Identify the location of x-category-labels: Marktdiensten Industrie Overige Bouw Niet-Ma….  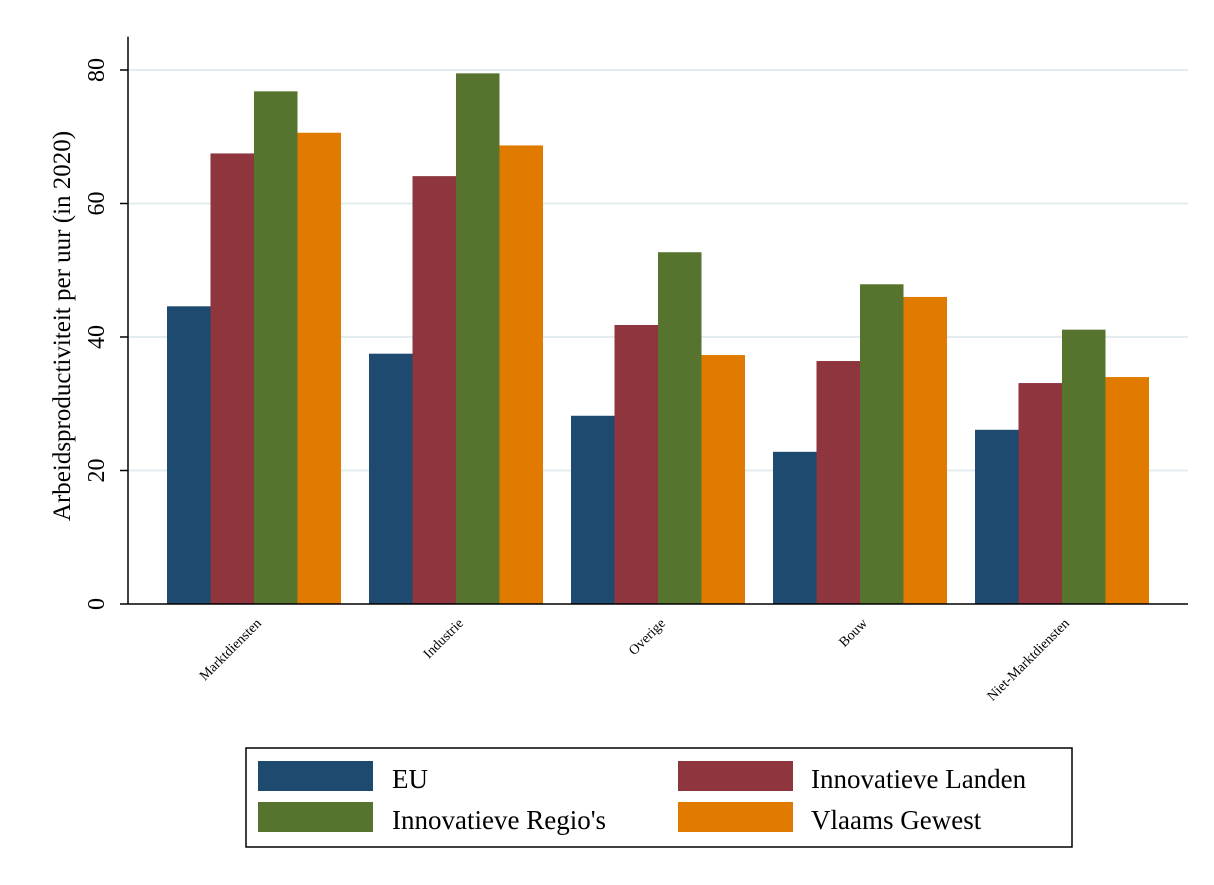
(635, 660).